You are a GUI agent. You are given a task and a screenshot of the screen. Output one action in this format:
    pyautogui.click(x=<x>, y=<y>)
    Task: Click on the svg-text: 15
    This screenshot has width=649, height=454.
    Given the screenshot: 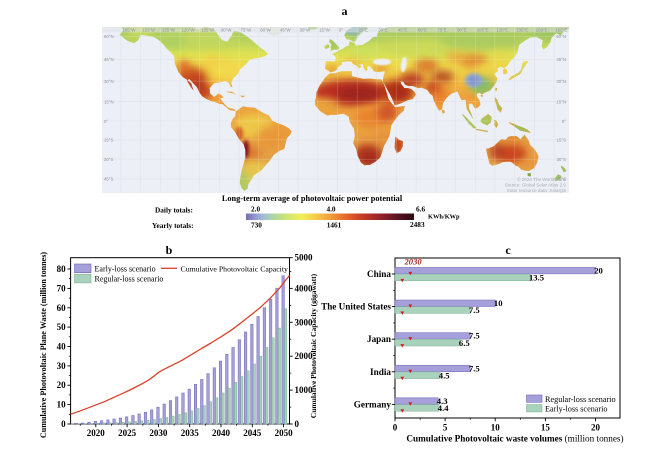 What is the action you would take?
    pyautogui.click(x=546, y=428)
    